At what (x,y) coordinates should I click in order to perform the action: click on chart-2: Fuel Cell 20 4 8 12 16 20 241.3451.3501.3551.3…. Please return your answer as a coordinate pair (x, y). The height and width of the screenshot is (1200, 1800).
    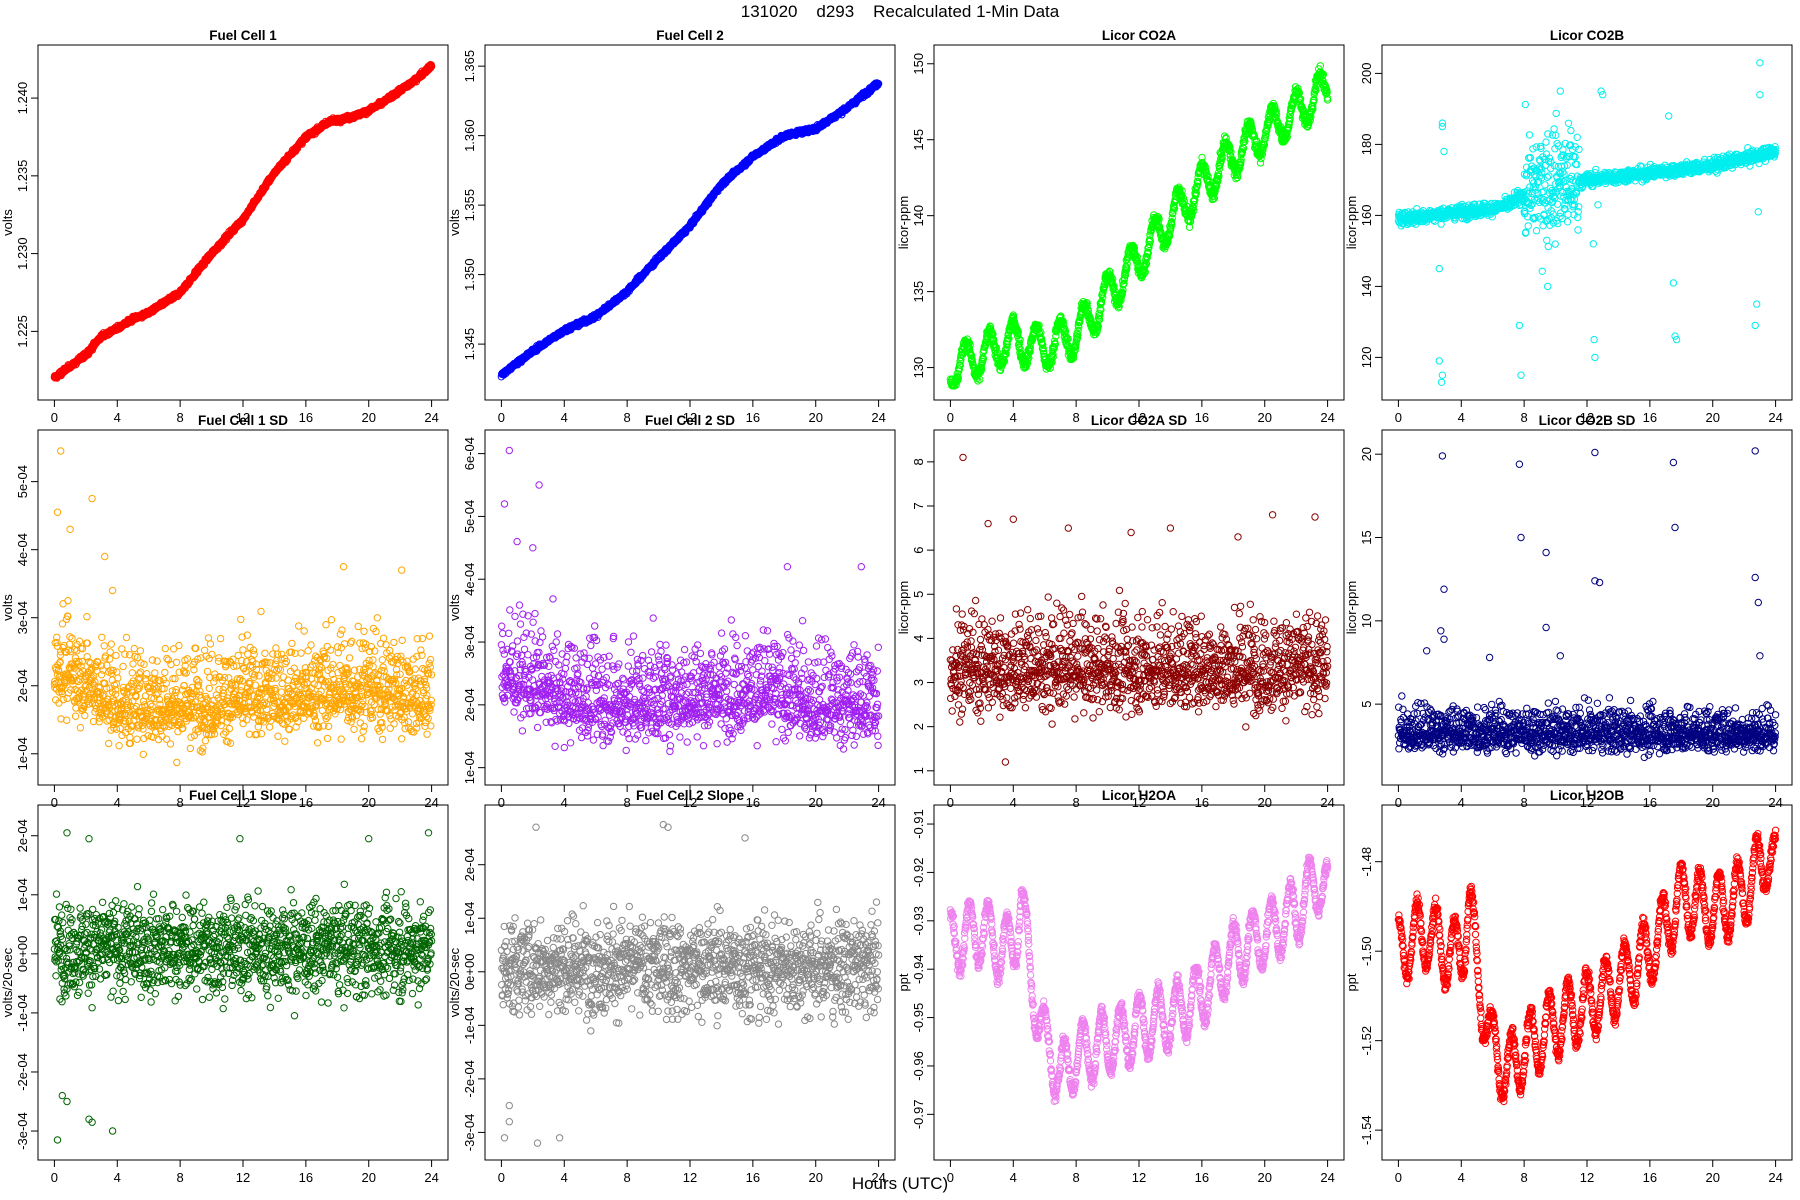
    Looking at the image, I should click on (671, 226).